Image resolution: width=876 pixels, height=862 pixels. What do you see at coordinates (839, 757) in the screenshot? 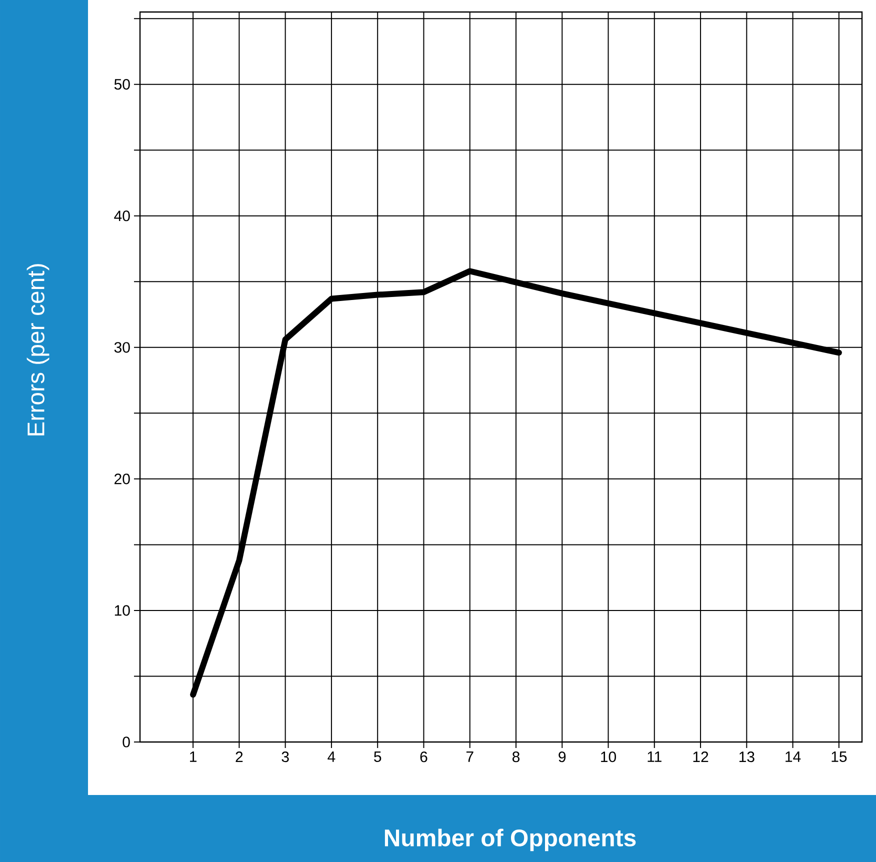
I see `x-tick-label: 15` at bounding box center [839, 757].